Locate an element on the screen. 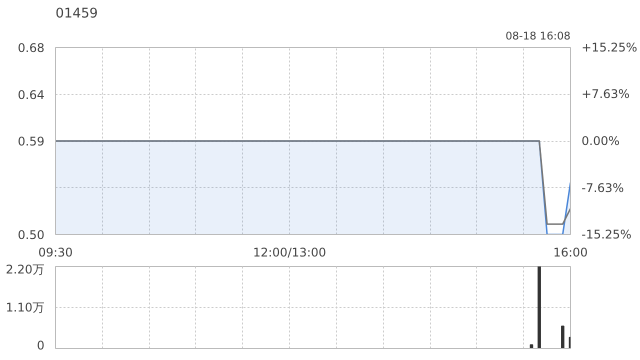 The image size is (640, 360). chart-title: 01459 is located at coordinates (77, 14).